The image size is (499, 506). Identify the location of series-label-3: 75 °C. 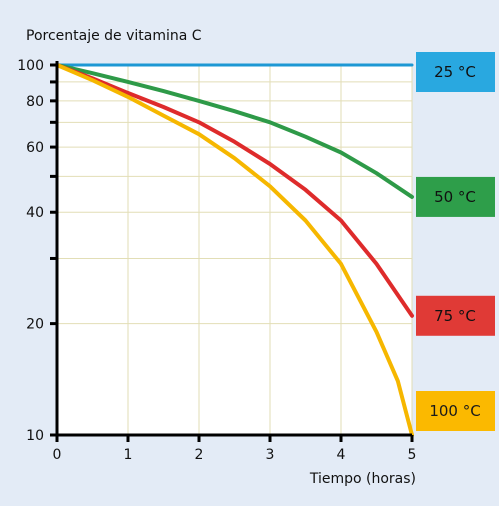
(455, 315).